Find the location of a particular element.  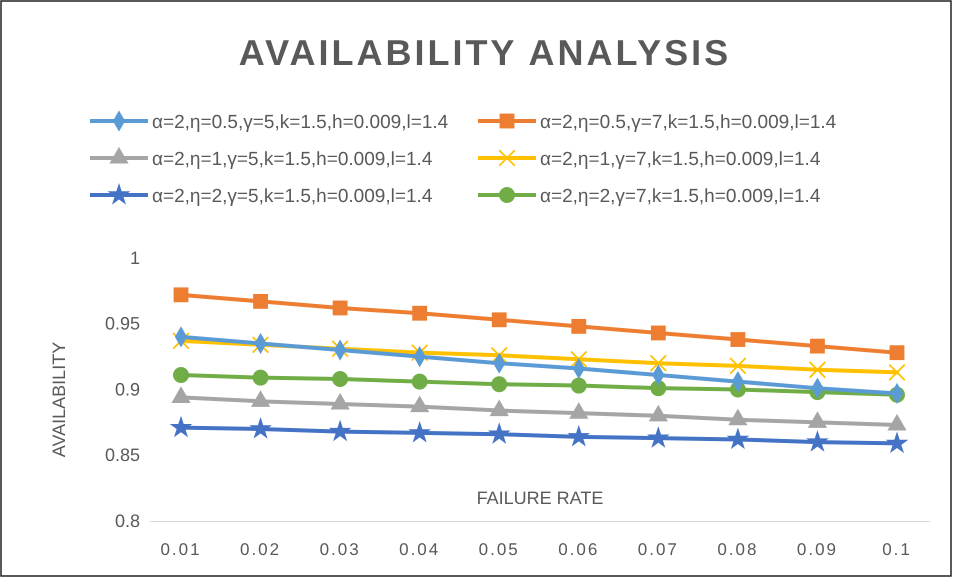

x-tick-label: 0.01 is located at coordinates (181, 550).